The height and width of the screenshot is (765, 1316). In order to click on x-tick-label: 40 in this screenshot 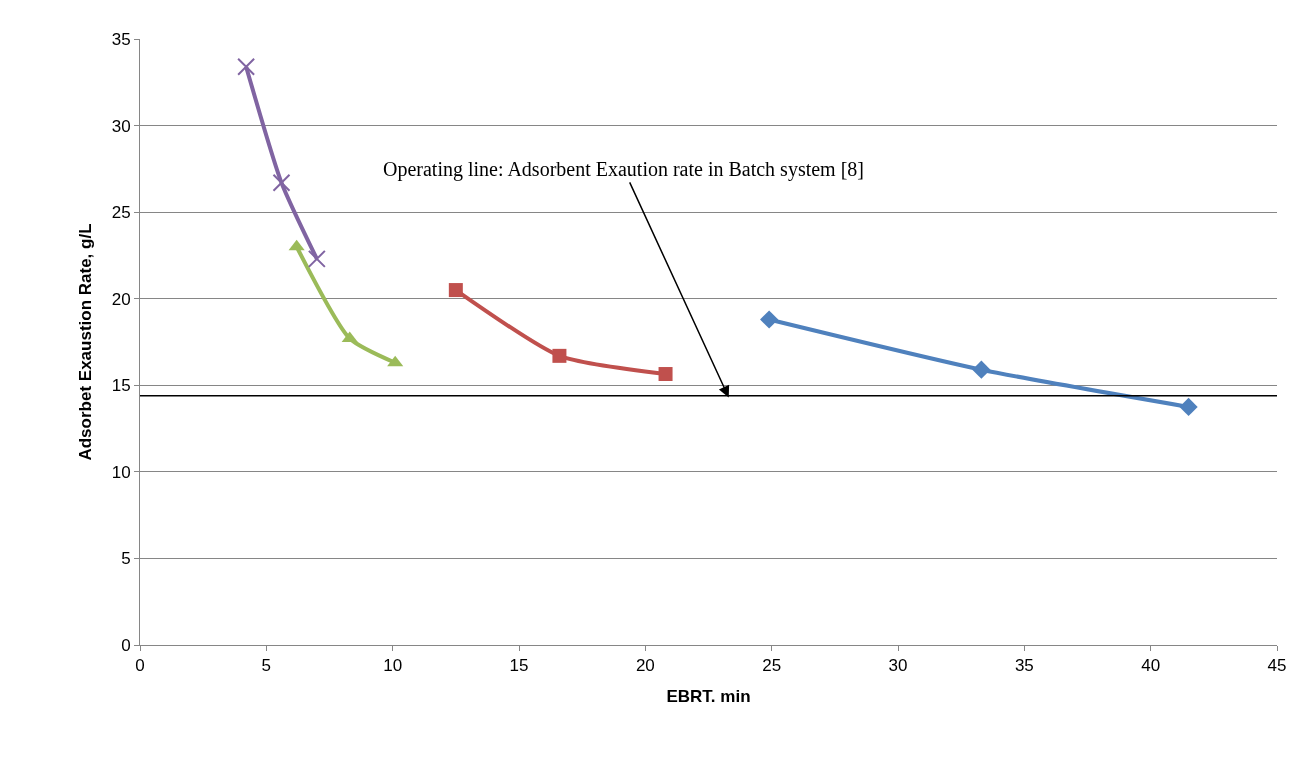, I will do `click(1151, 666)`.